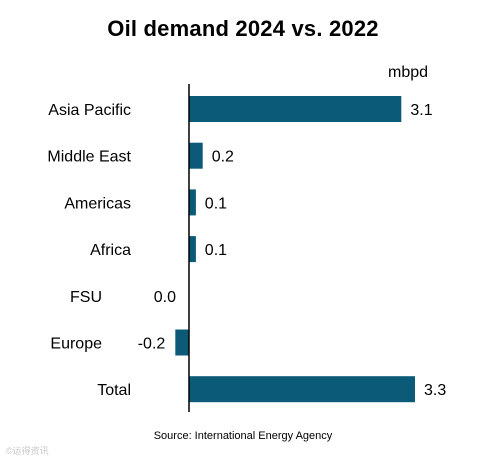  Describe the element at coordinates (295, 109) in the screenshot. I see `bar-asia-pacific` at that location.